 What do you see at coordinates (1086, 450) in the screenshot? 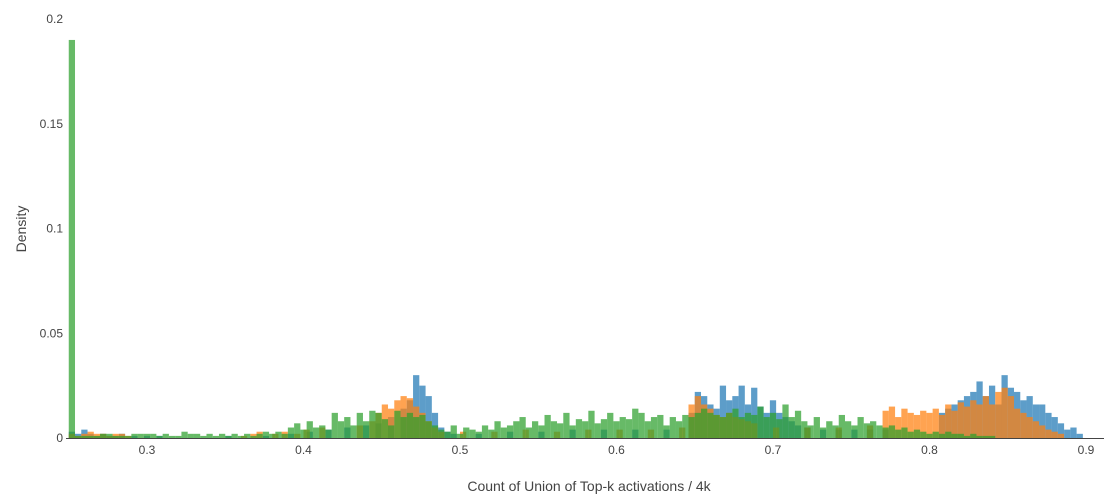
I see `x-tick-label: 0.9` at bounding box center [1086, 450].